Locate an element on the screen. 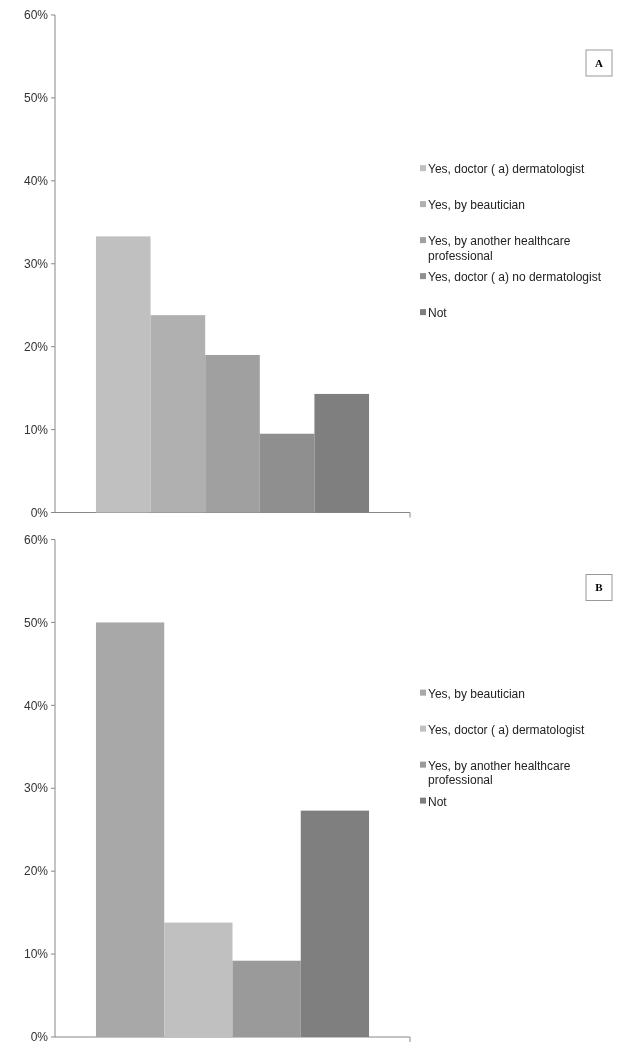  legend-label: Yes, doctor ( a) no dermatologist is located at coordinates (515, 277).